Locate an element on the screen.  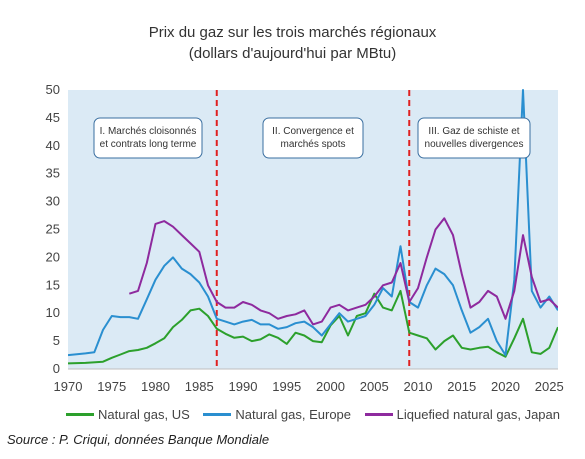
x-tick-label: 2025 is located at coordinates (549, 386).